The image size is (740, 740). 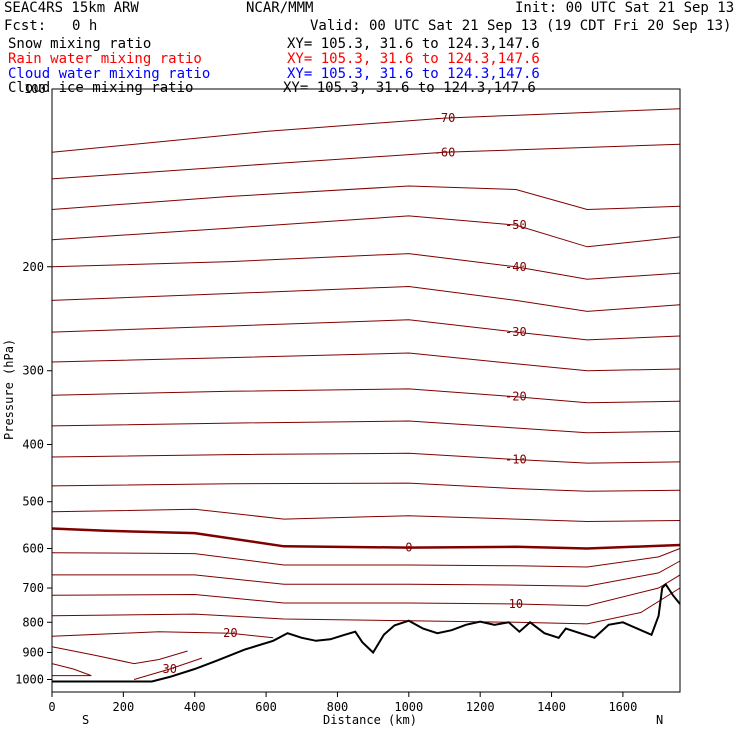 I want to click on x-tick-label: 600, so click(x=266, y=707).